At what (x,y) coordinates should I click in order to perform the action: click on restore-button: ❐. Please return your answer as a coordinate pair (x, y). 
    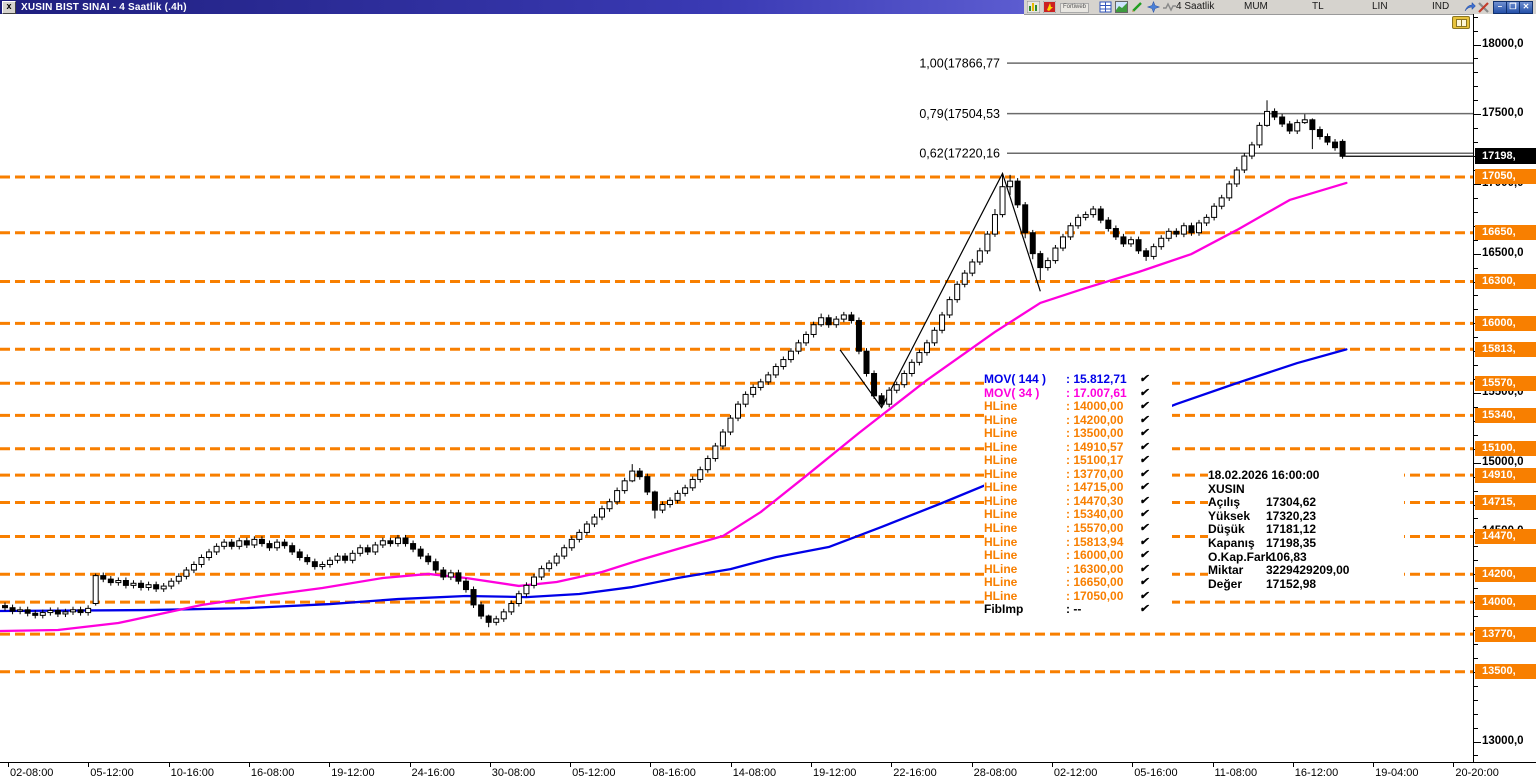
    Looking at the image, I should click on (1513, 7).